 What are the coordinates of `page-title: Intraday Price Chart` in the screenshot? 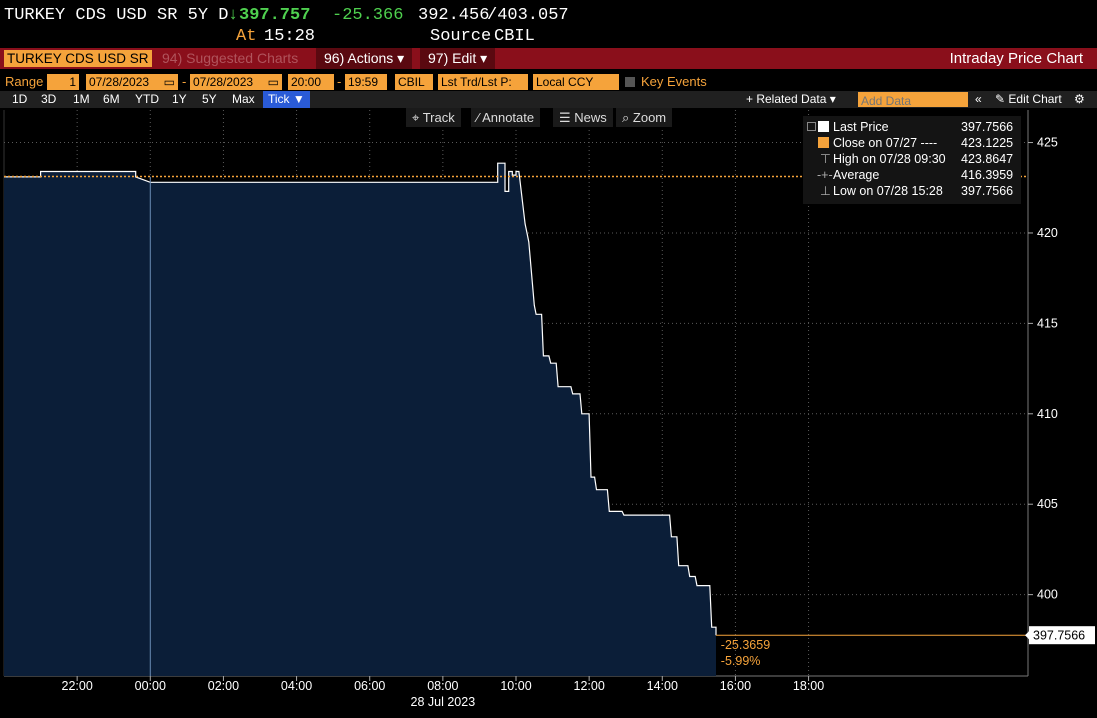 It's located at (1016, 58).